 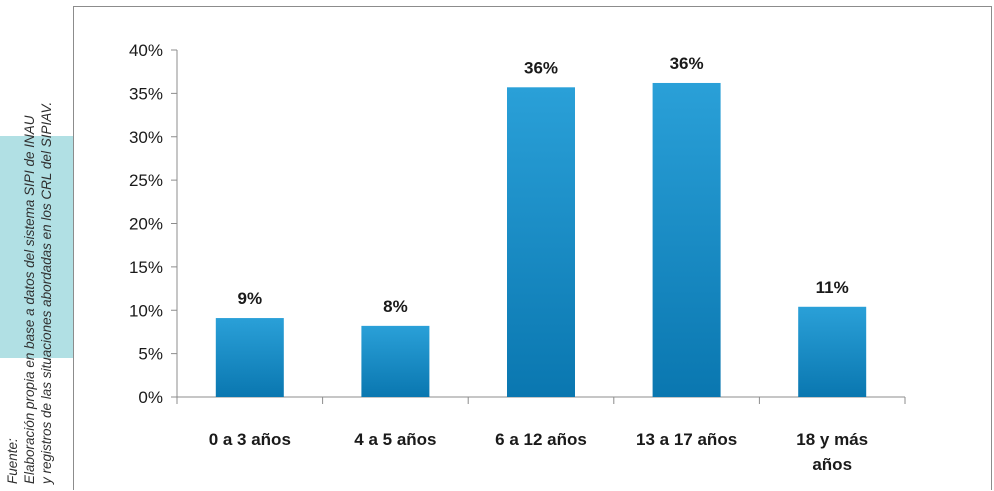 I want to click on x-category-label: 18 y más, so click(x=832, y=439).